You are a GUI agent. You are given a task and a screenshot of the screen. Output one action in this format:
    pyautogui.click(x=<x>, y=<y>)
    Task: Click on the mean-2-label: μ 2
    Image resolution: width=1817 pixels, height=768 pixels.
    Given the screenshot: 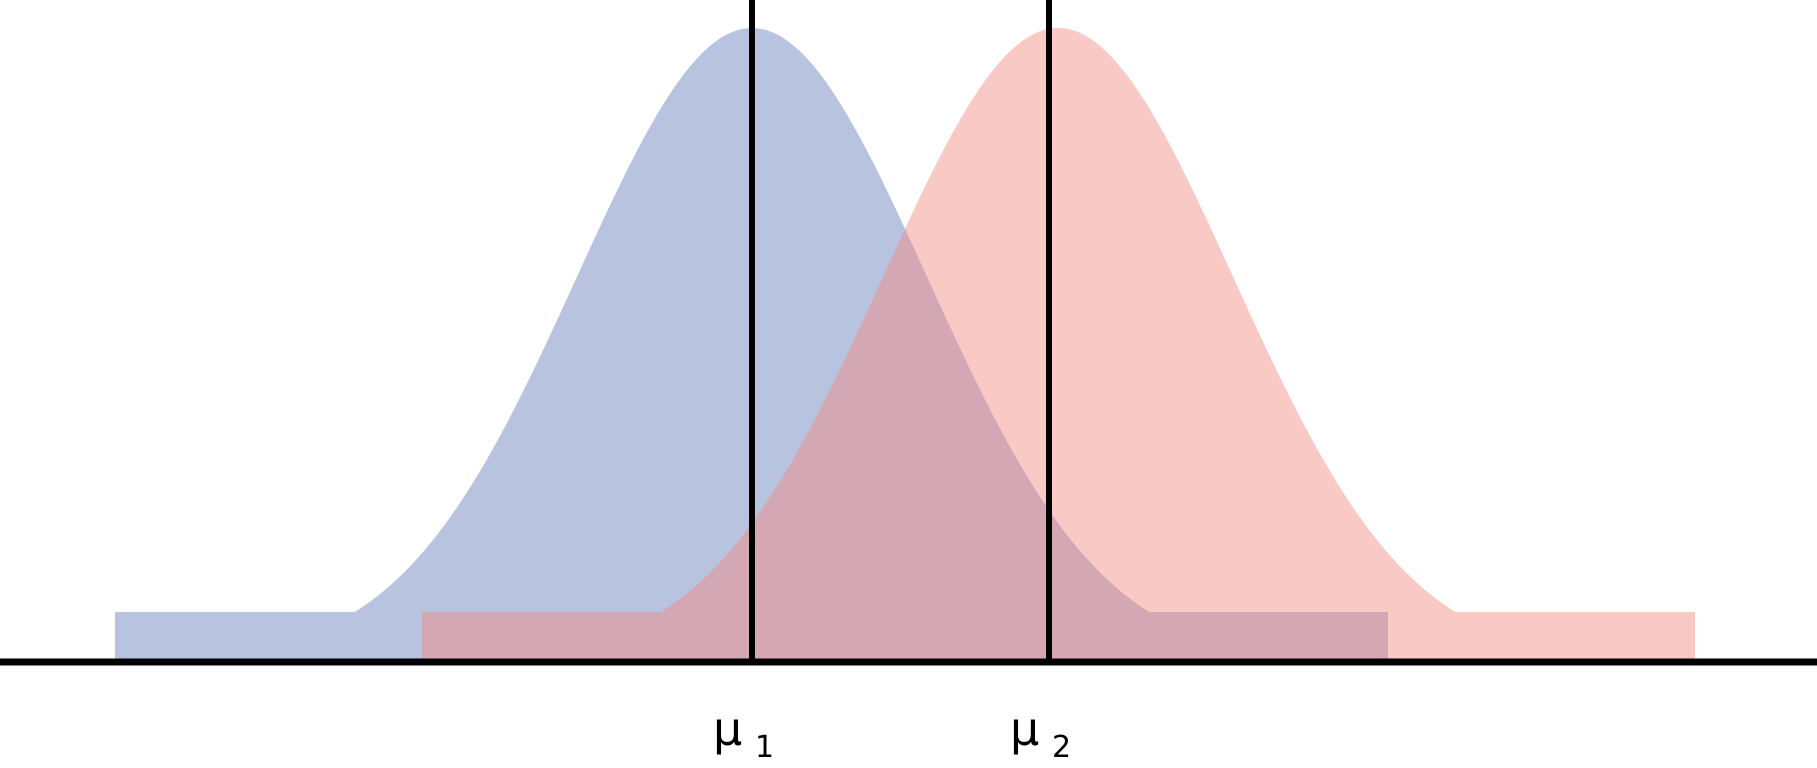 What is the action you would take?
    pyautogui.click(x=1040, y=733)
    